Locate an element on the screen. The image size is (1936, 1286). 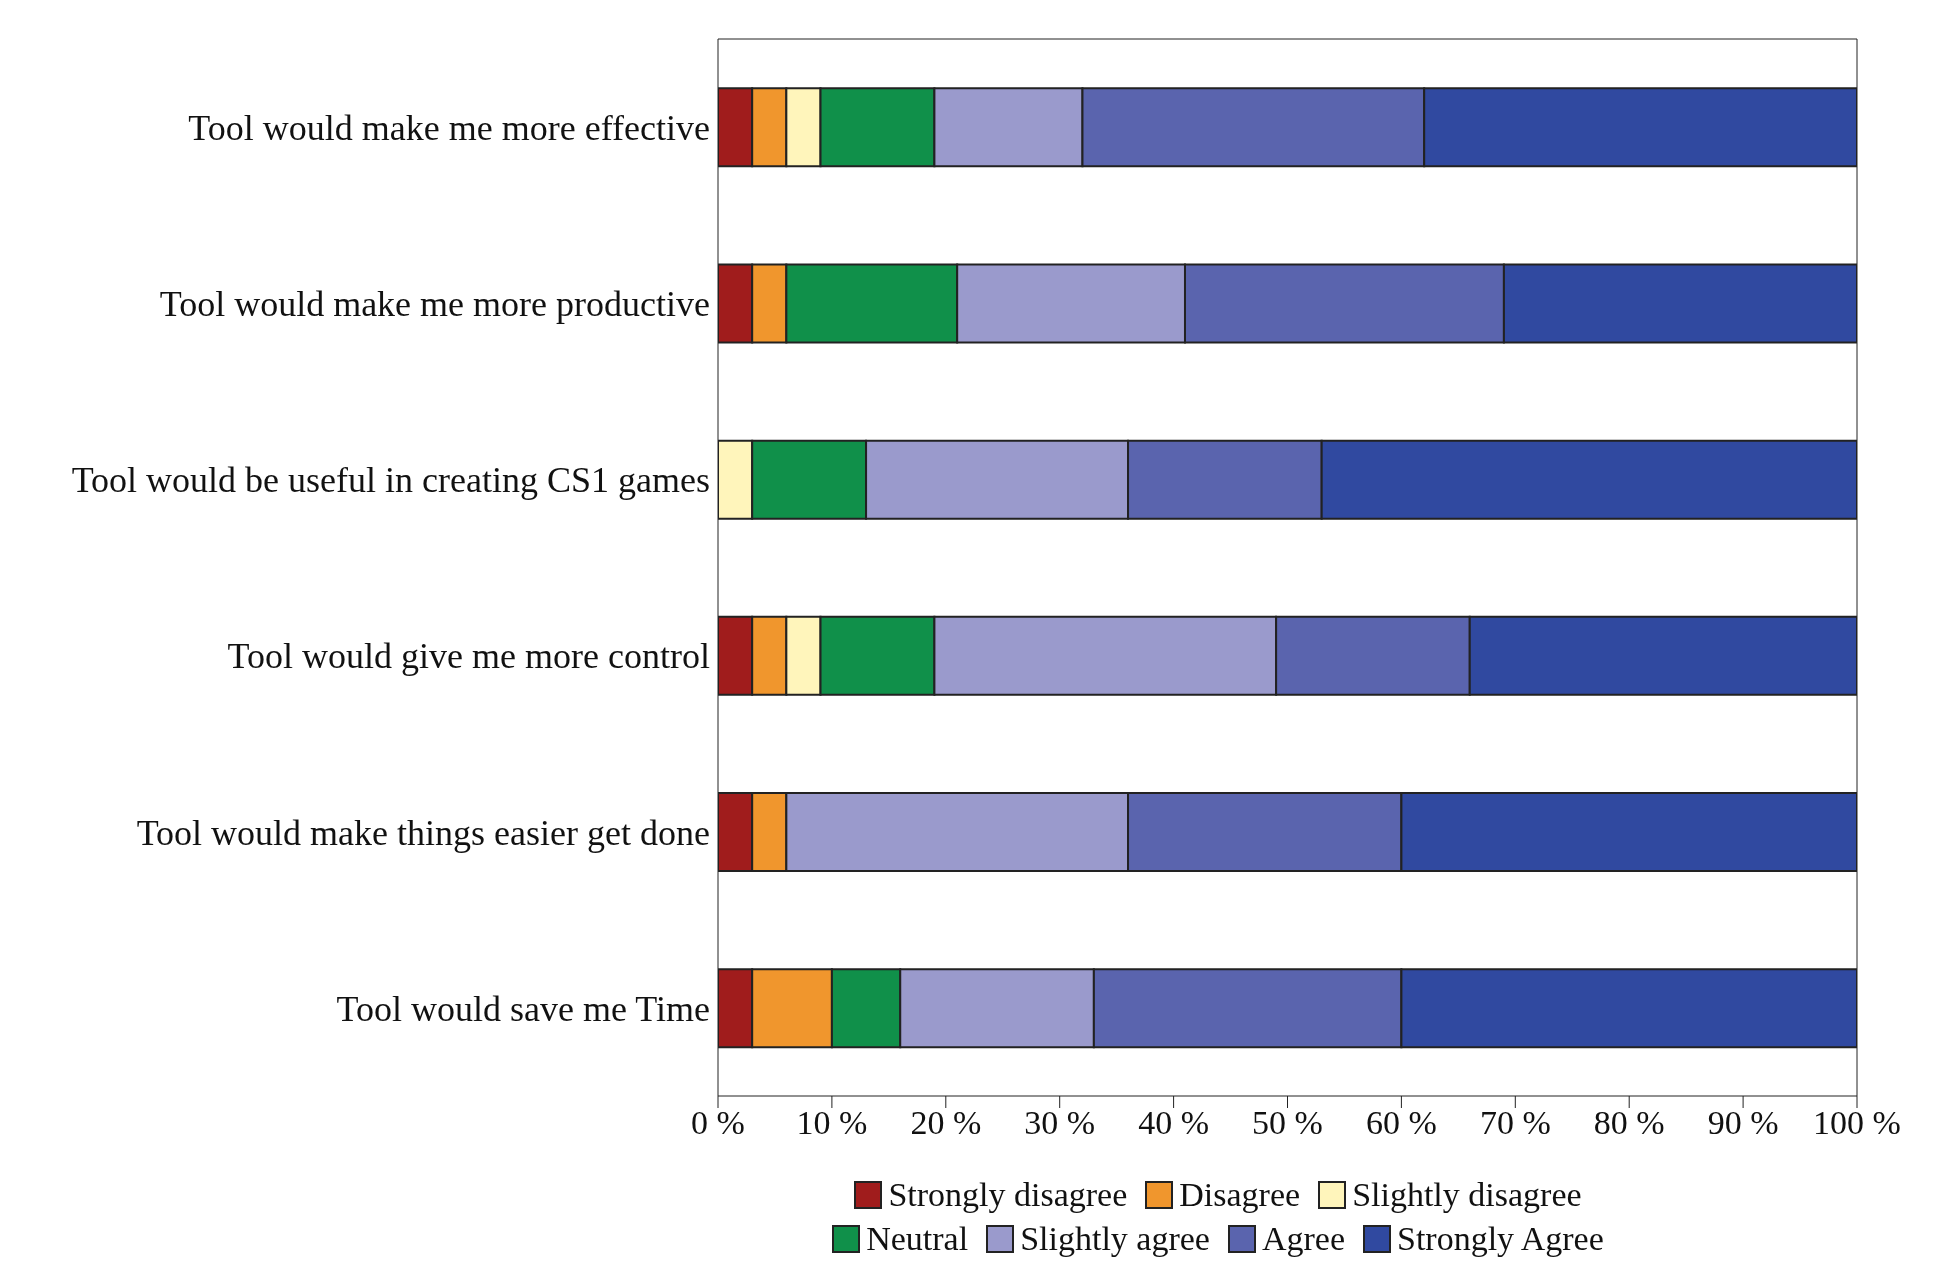
x-tick-label: 10 % is located at coordinates (832, 1123).